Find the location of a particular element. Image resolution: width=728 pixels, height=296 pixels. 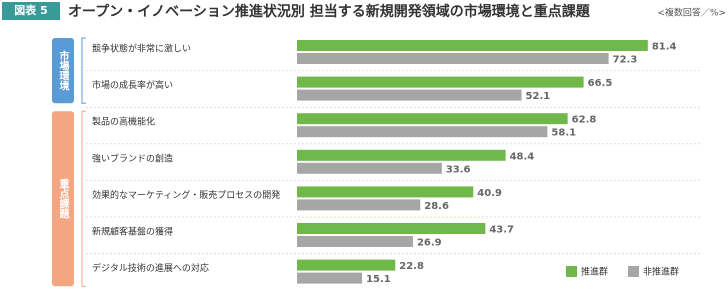

value-label: 72.3 is located at coordinates (625, 60).